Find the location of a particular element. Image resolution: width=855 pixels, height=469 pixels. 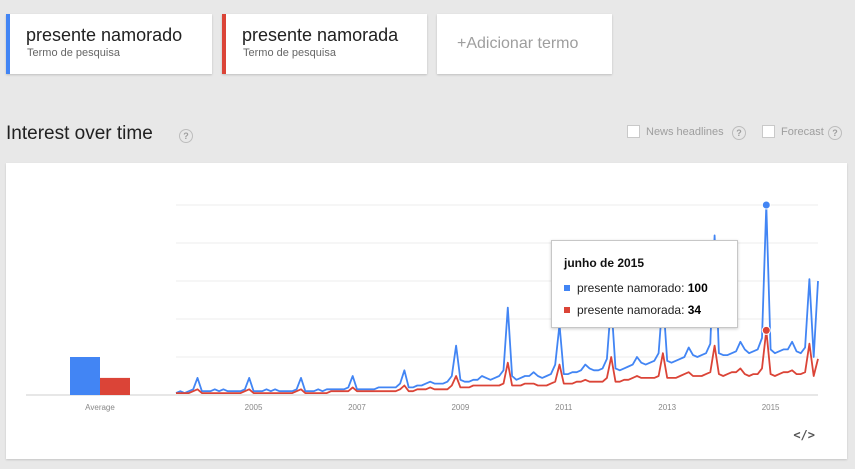

embed-code-icon: </> is located at coordinates (804, 435).